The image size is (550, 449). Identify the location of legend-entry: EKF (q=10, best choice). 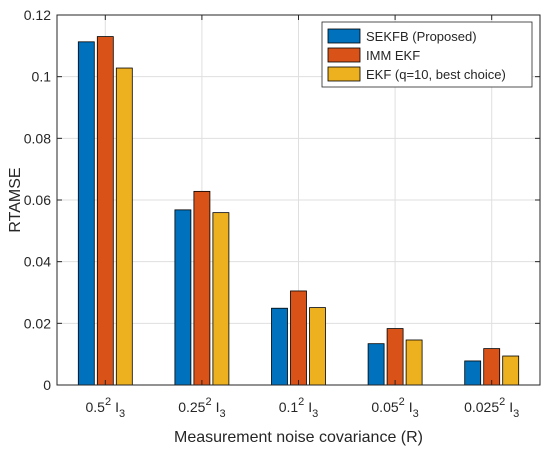
(436, 74).